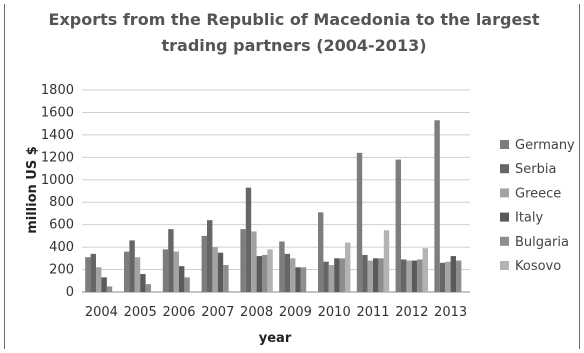 The width and height of the screenshot is (584, 353). What do you see at coordinates (535, 169) in the screenshot?
I see `legend-label: Serbia` at bounding box center [535, 169].